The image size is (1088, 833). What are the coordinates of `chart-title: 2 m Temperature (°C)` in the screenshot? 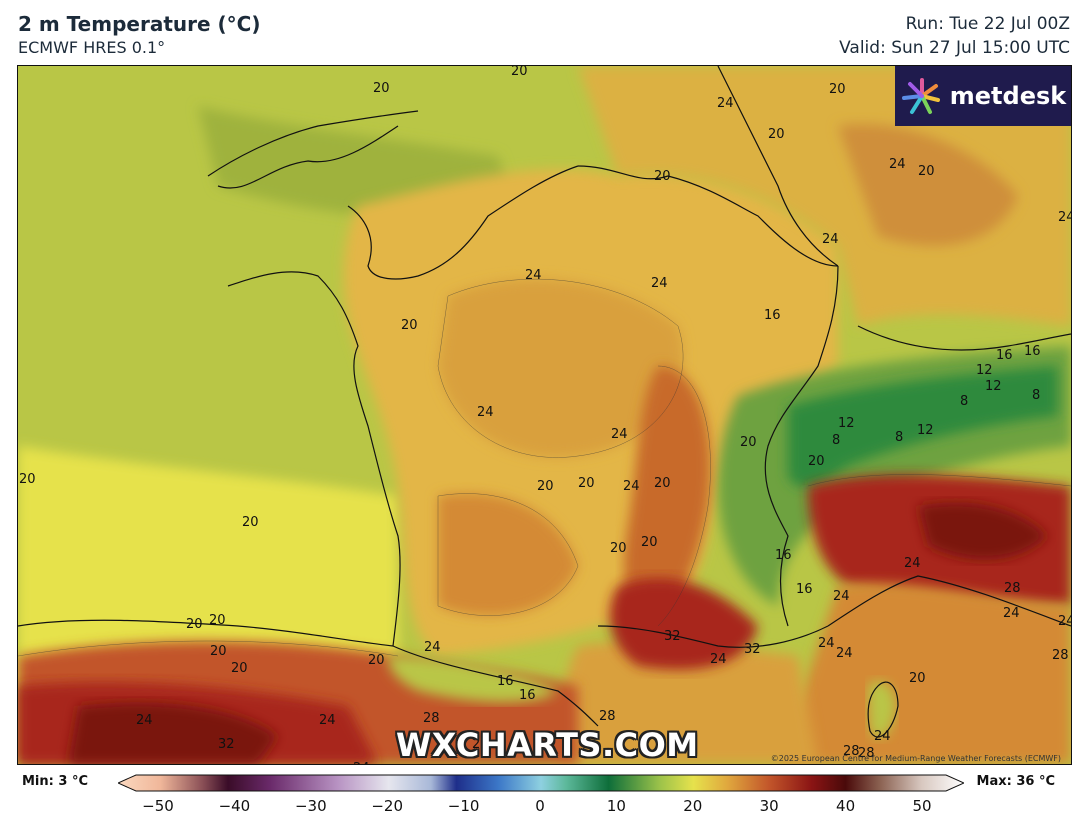 It's located at (139, 24).